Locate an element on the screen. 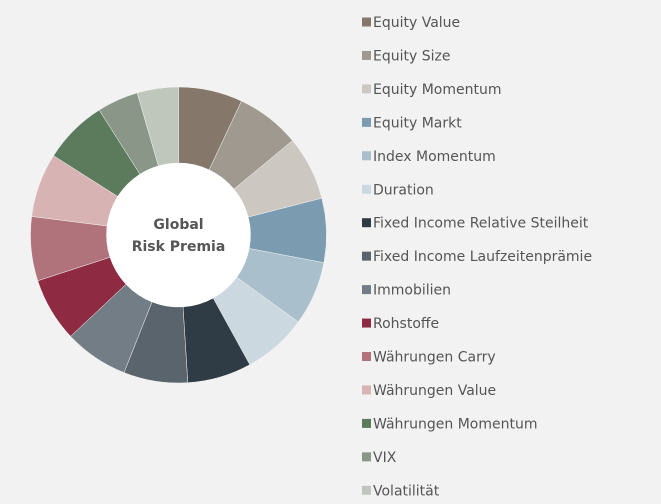 This screenshot has width=661, height=504. legend-label: Rohstoffe is located at coordinates (406, 324).